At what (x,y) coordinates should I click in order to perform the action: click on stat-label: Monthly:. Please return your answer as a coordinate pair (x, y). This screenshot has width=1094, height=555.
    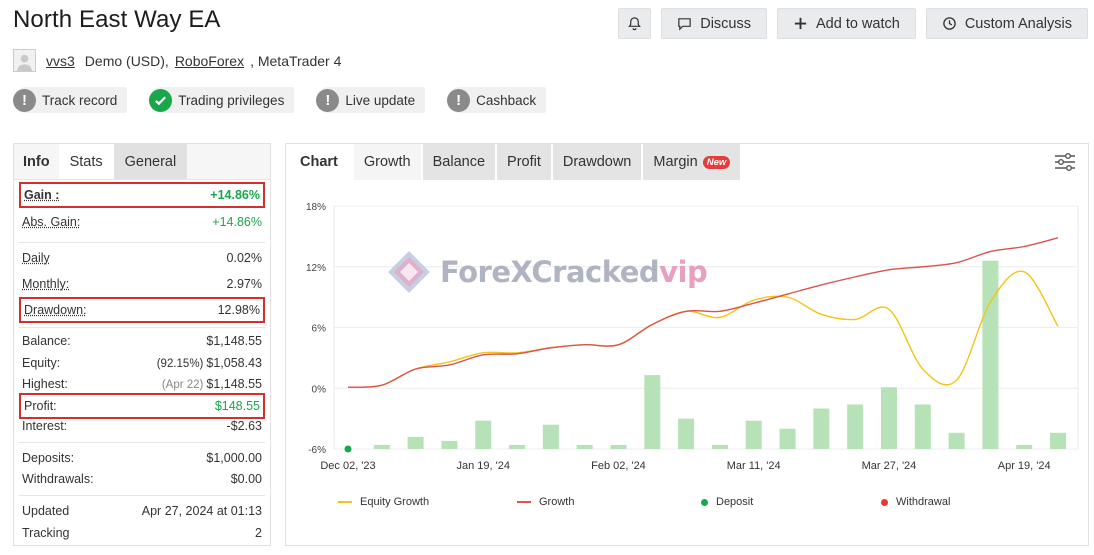
    Looking at the image, I should click on (46, 284).